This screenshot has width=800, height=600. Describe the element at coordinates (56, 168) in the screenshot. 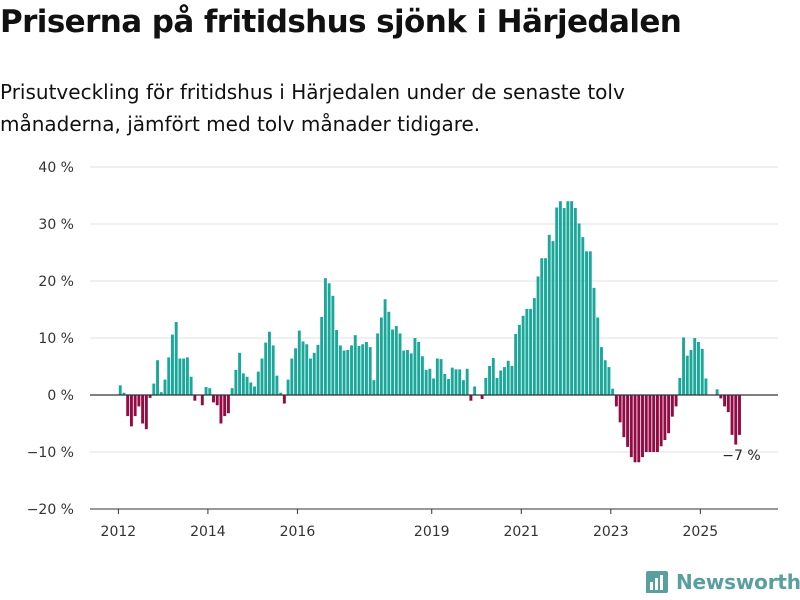

I see `y-tick-label: 40 %` at that location.